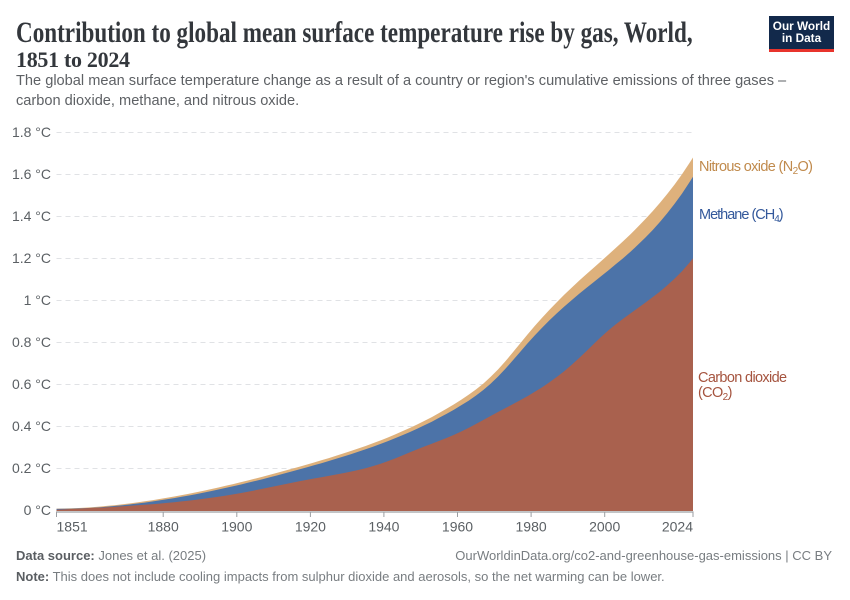 Image resolution: width=850 pixels, height=600 pixels. What do you see at coordinates (310, 526) in the screenshot?
I see `svg-text: 1920` at bounding box center [310, 526].